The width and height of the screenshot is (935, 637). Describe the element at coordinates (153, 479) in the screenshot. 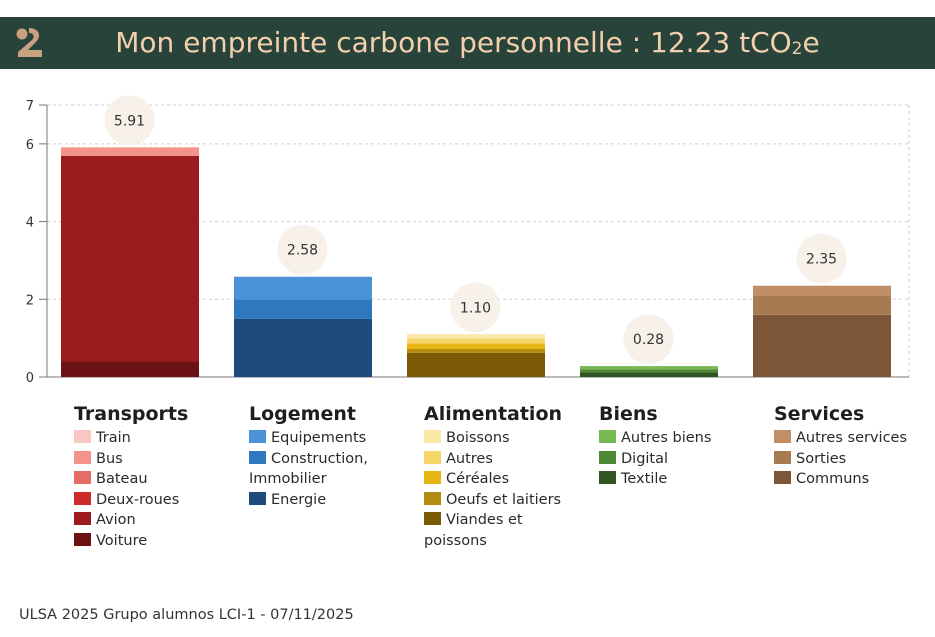

I see `legend-item: Bateau` at that location.